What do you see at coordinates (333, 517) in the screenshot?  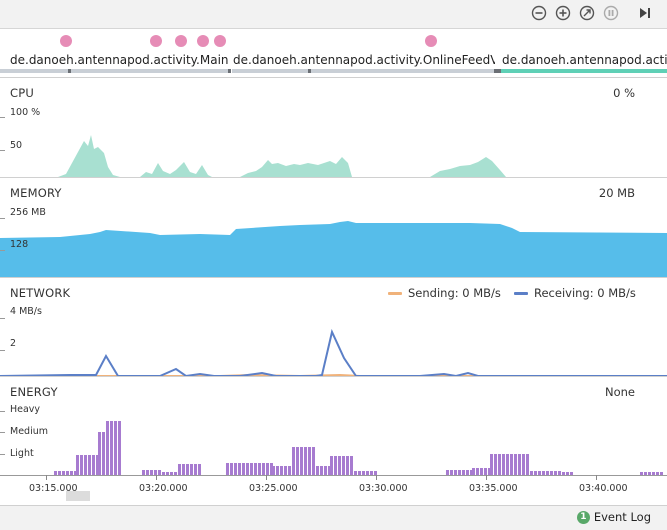 I see `status-bar: 1 Event Log` at bounding box center [333, 517].